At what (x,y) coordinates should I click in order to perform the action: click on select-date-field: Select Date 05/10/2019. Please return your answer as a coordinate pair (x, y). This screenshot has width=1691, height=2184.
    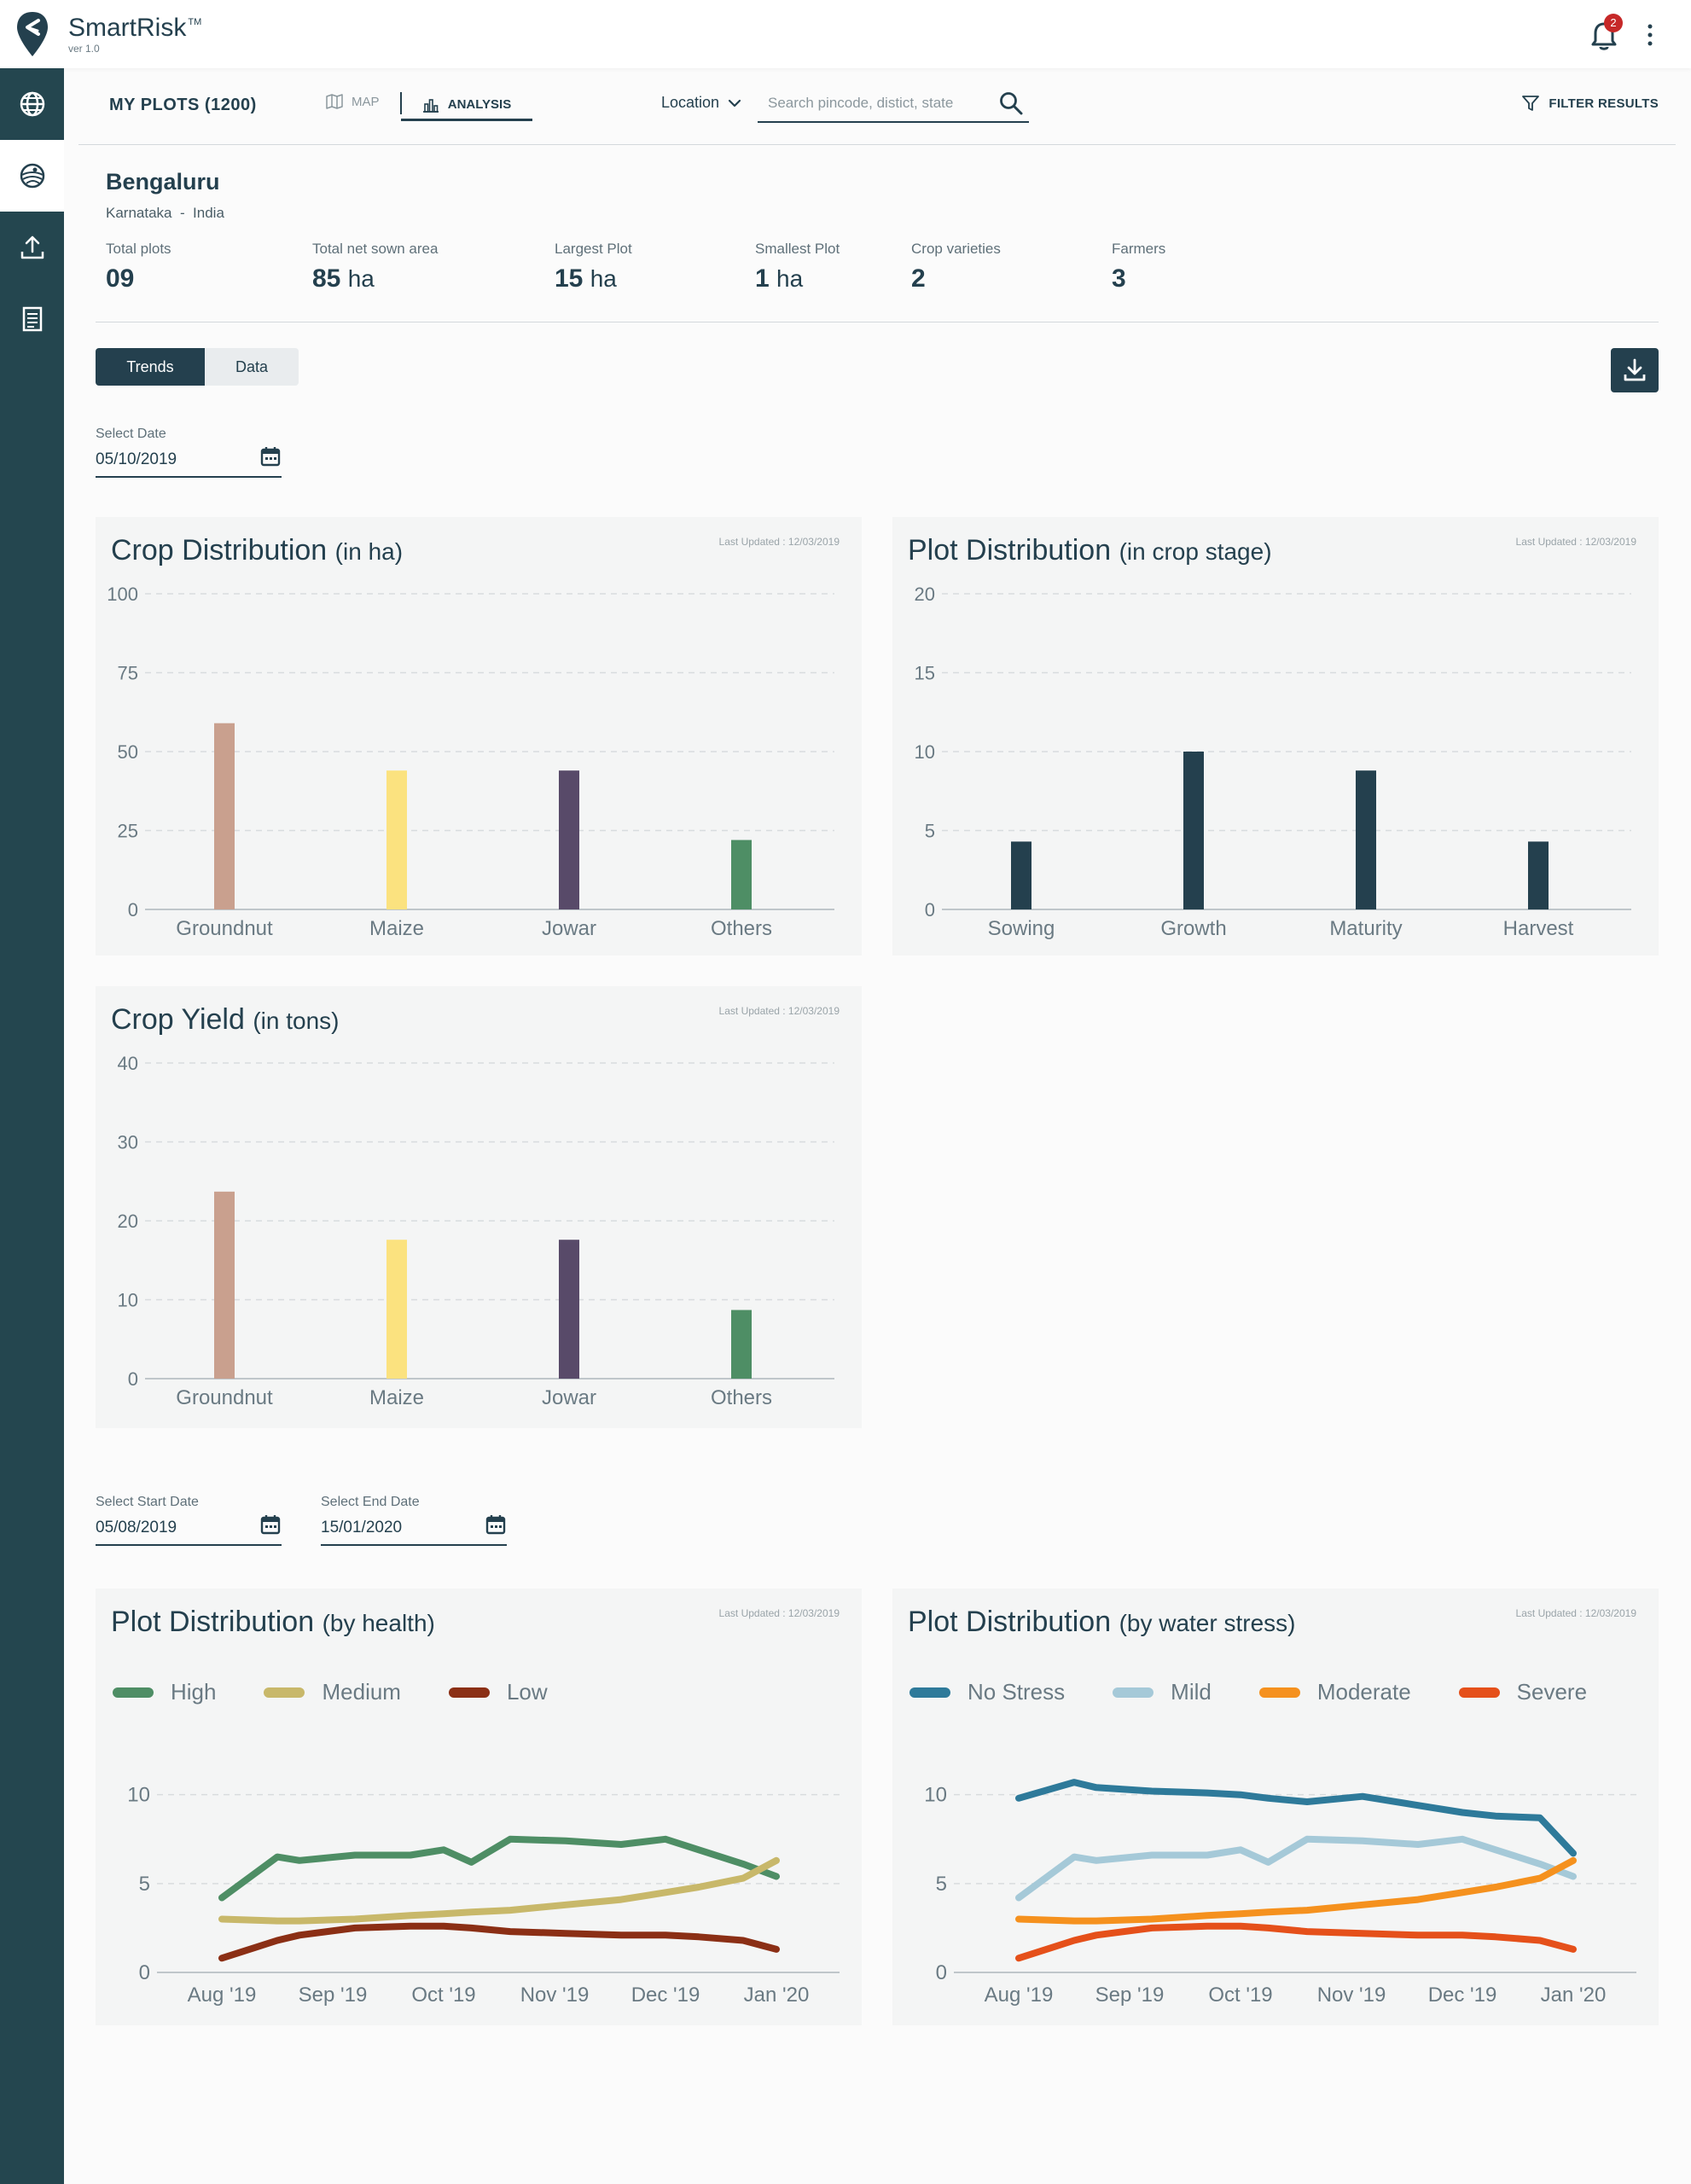
    Looking at the image, I should click on (189, 453).